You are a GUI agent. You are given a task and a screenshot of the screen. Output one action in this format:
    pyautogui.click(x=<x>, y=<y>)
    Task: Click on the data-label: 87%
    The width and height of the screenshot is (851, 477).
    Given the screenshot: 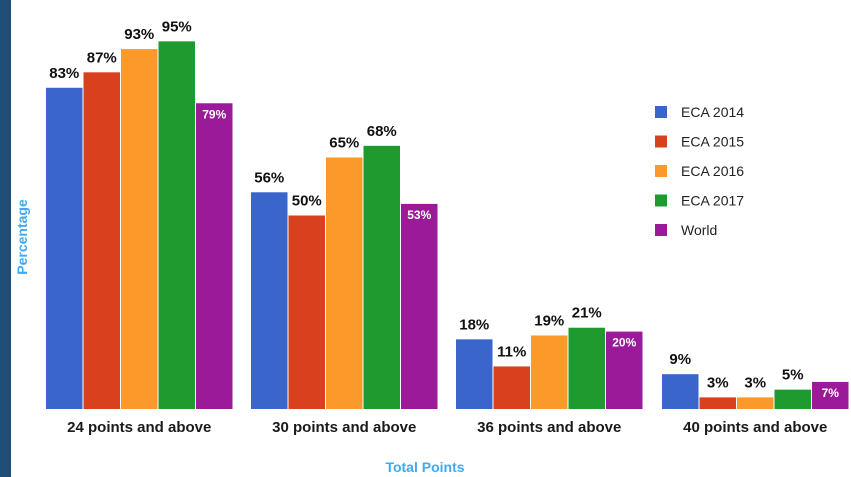 What is the action you would take?
    pyautogui.click(x=102, y=57)
    